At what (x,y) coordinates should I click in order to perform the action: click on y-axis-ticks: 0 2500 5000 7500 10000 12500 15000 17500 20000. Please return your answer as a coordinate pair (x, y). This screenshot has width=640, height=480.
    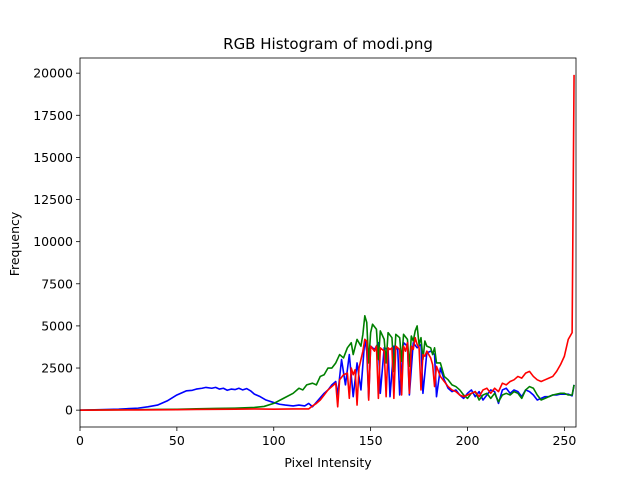
    Looking at the image, I should click on (56, 242).